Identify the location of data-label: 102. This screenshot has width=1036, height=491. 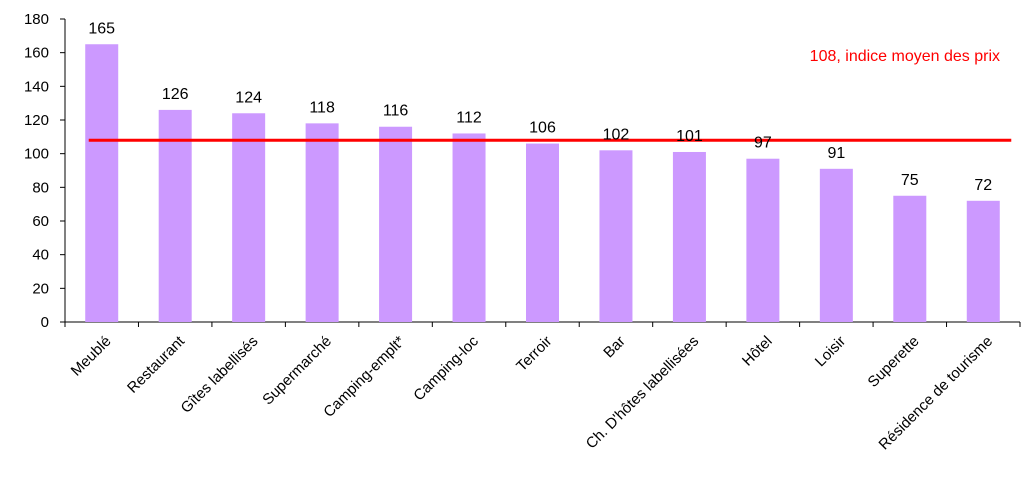
(616, 134).